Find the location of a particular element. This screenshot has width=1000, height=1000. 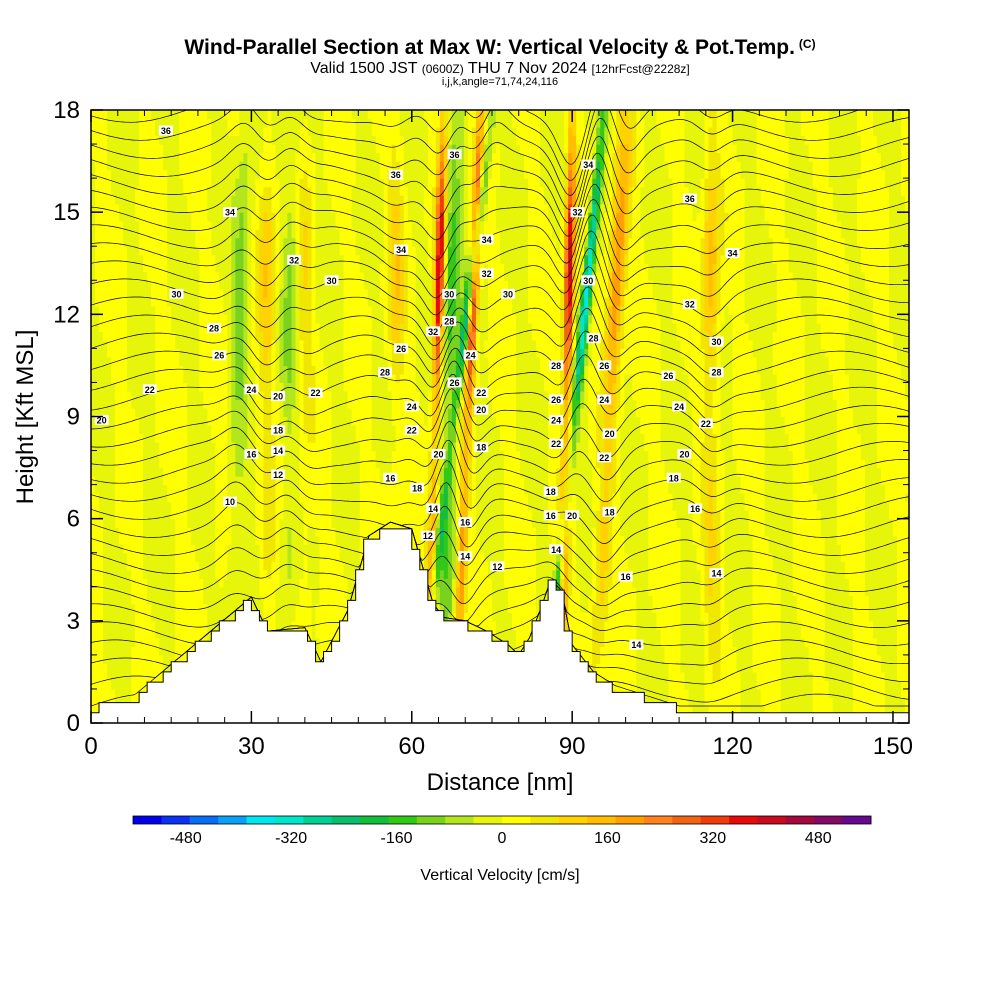

theta-label: 36 is located at coordinates (454, 154).